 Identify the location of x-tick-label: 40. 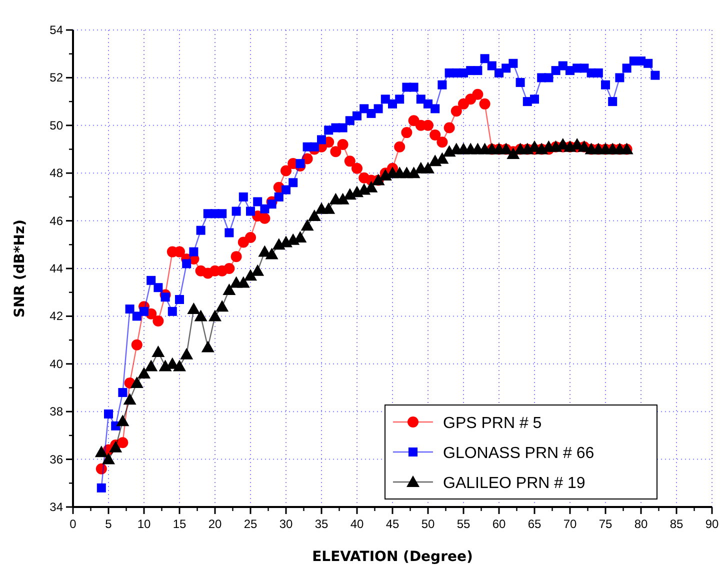
(357, 524).